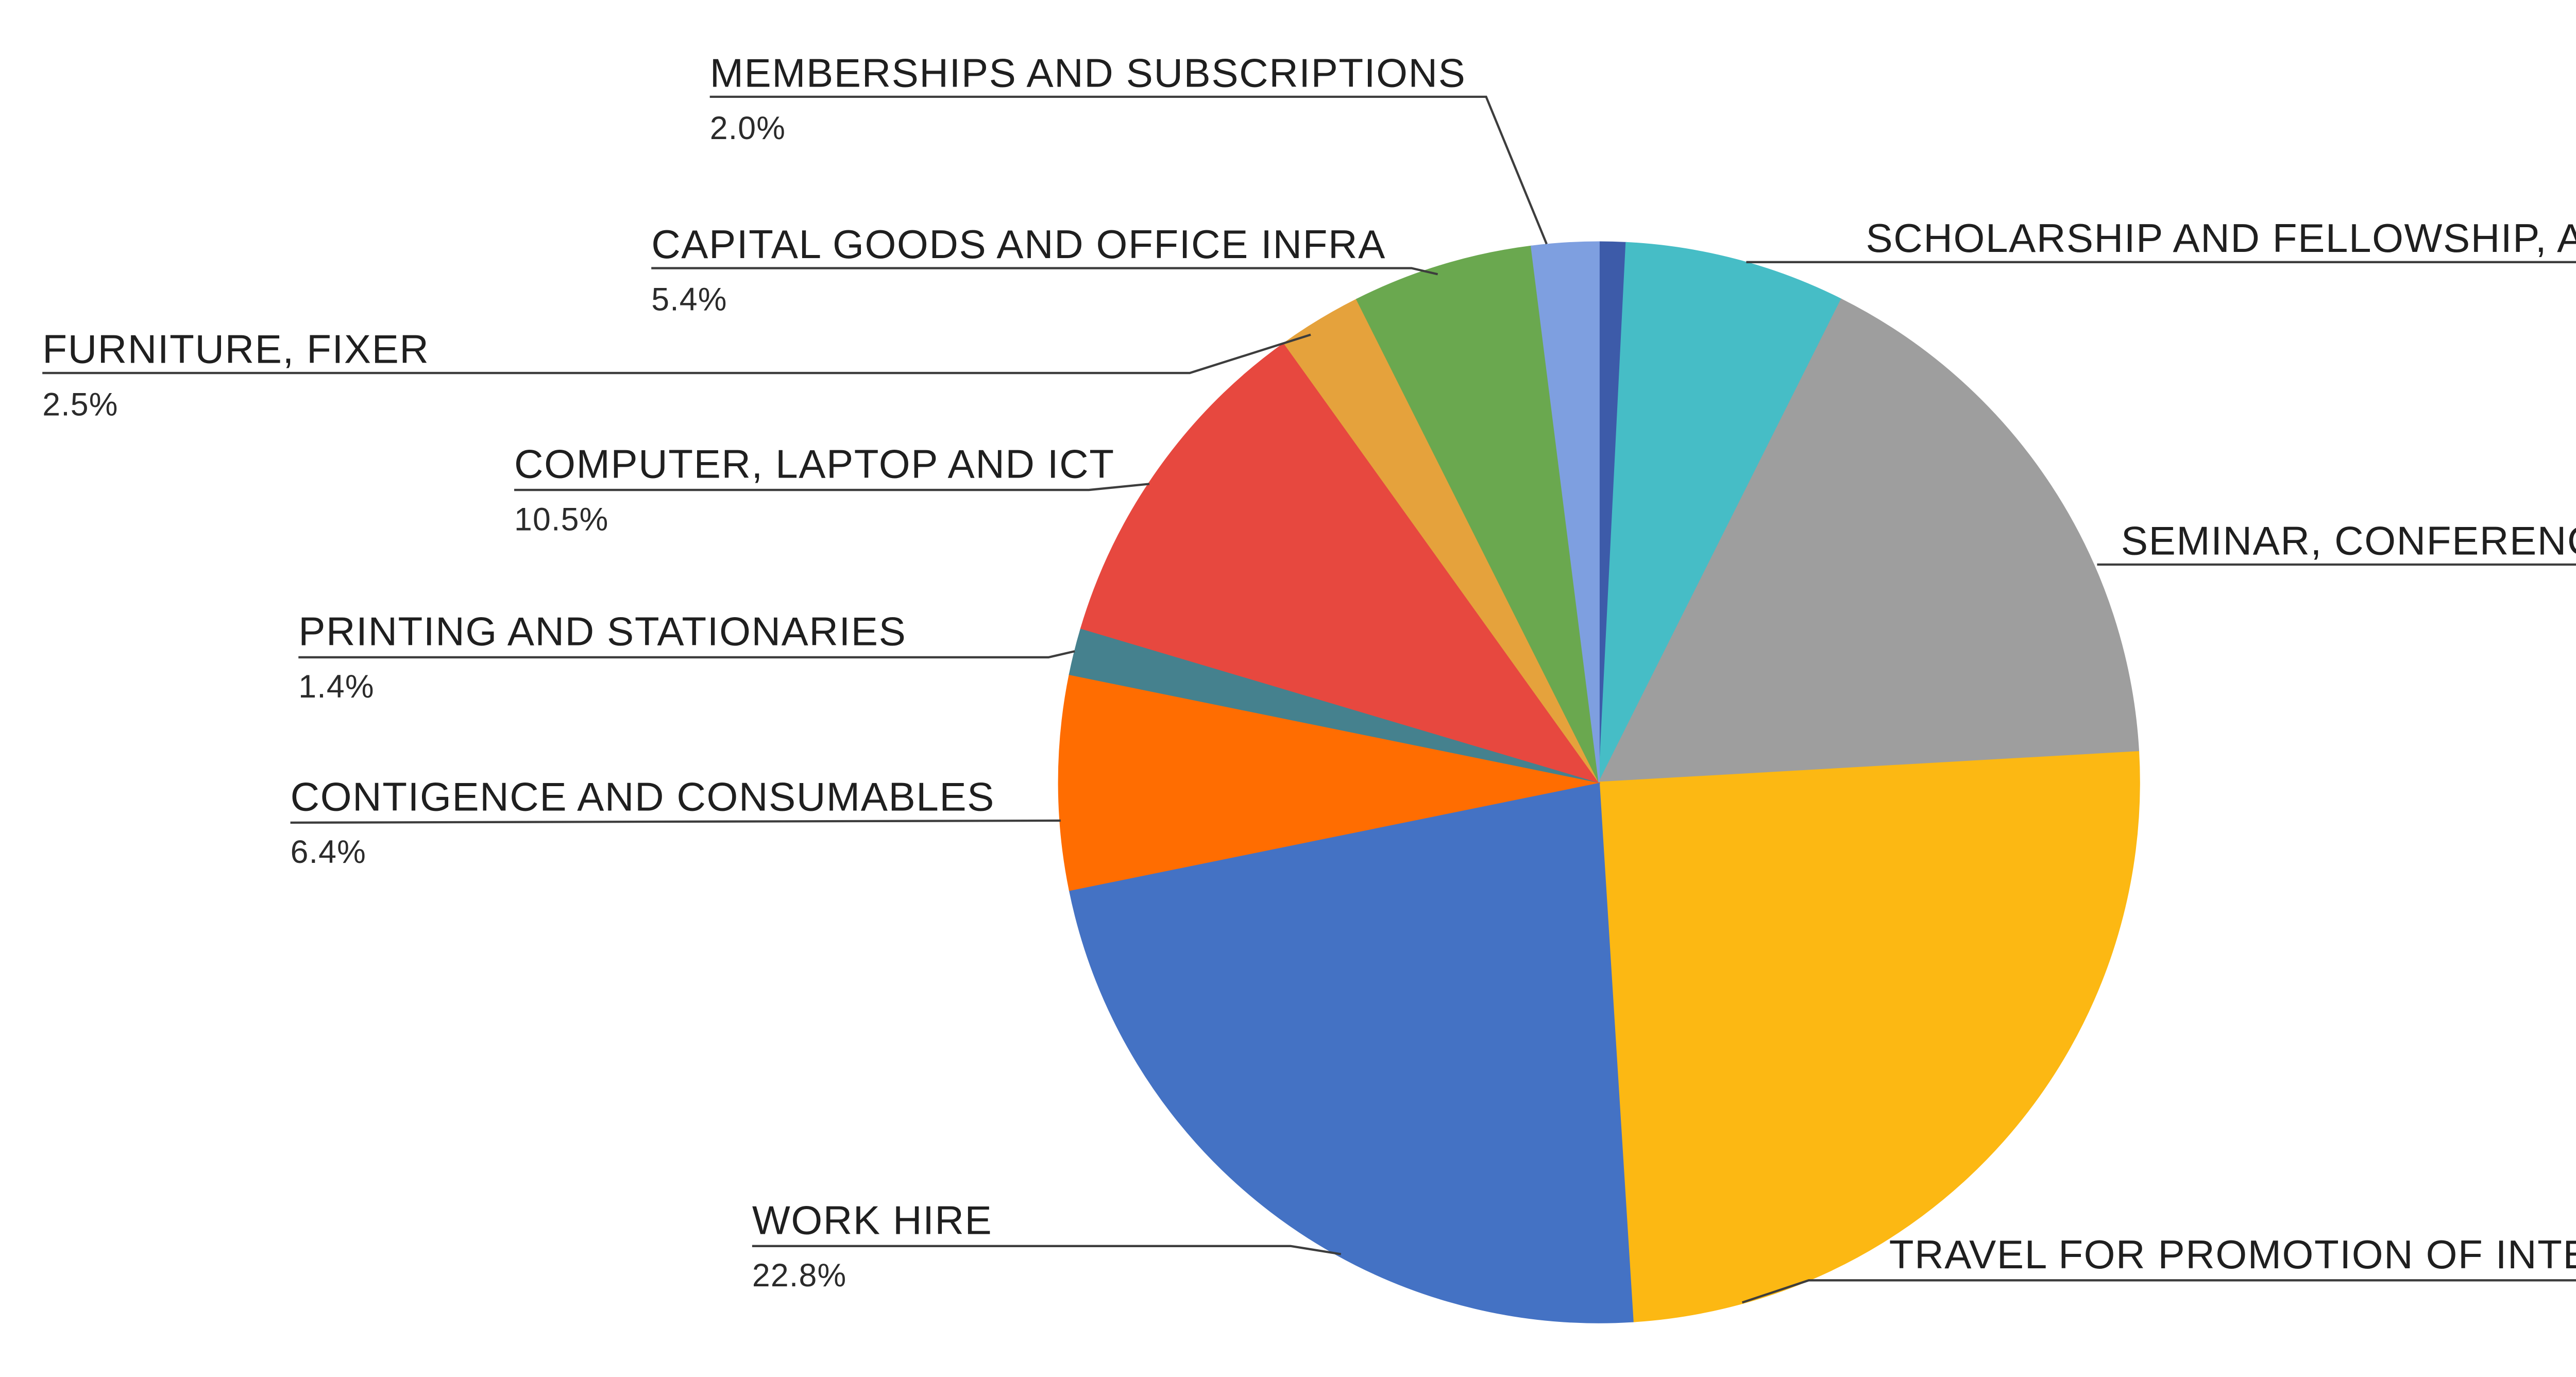 Image resolution: width=2576 pixels, height=1377 pixels. What do you see at coordinates (814, 466) in the screenshot?
I see `slice-label-computer-ict: COMPUTER, LAPTOP AND ICT` at bounding box center [814, 466].